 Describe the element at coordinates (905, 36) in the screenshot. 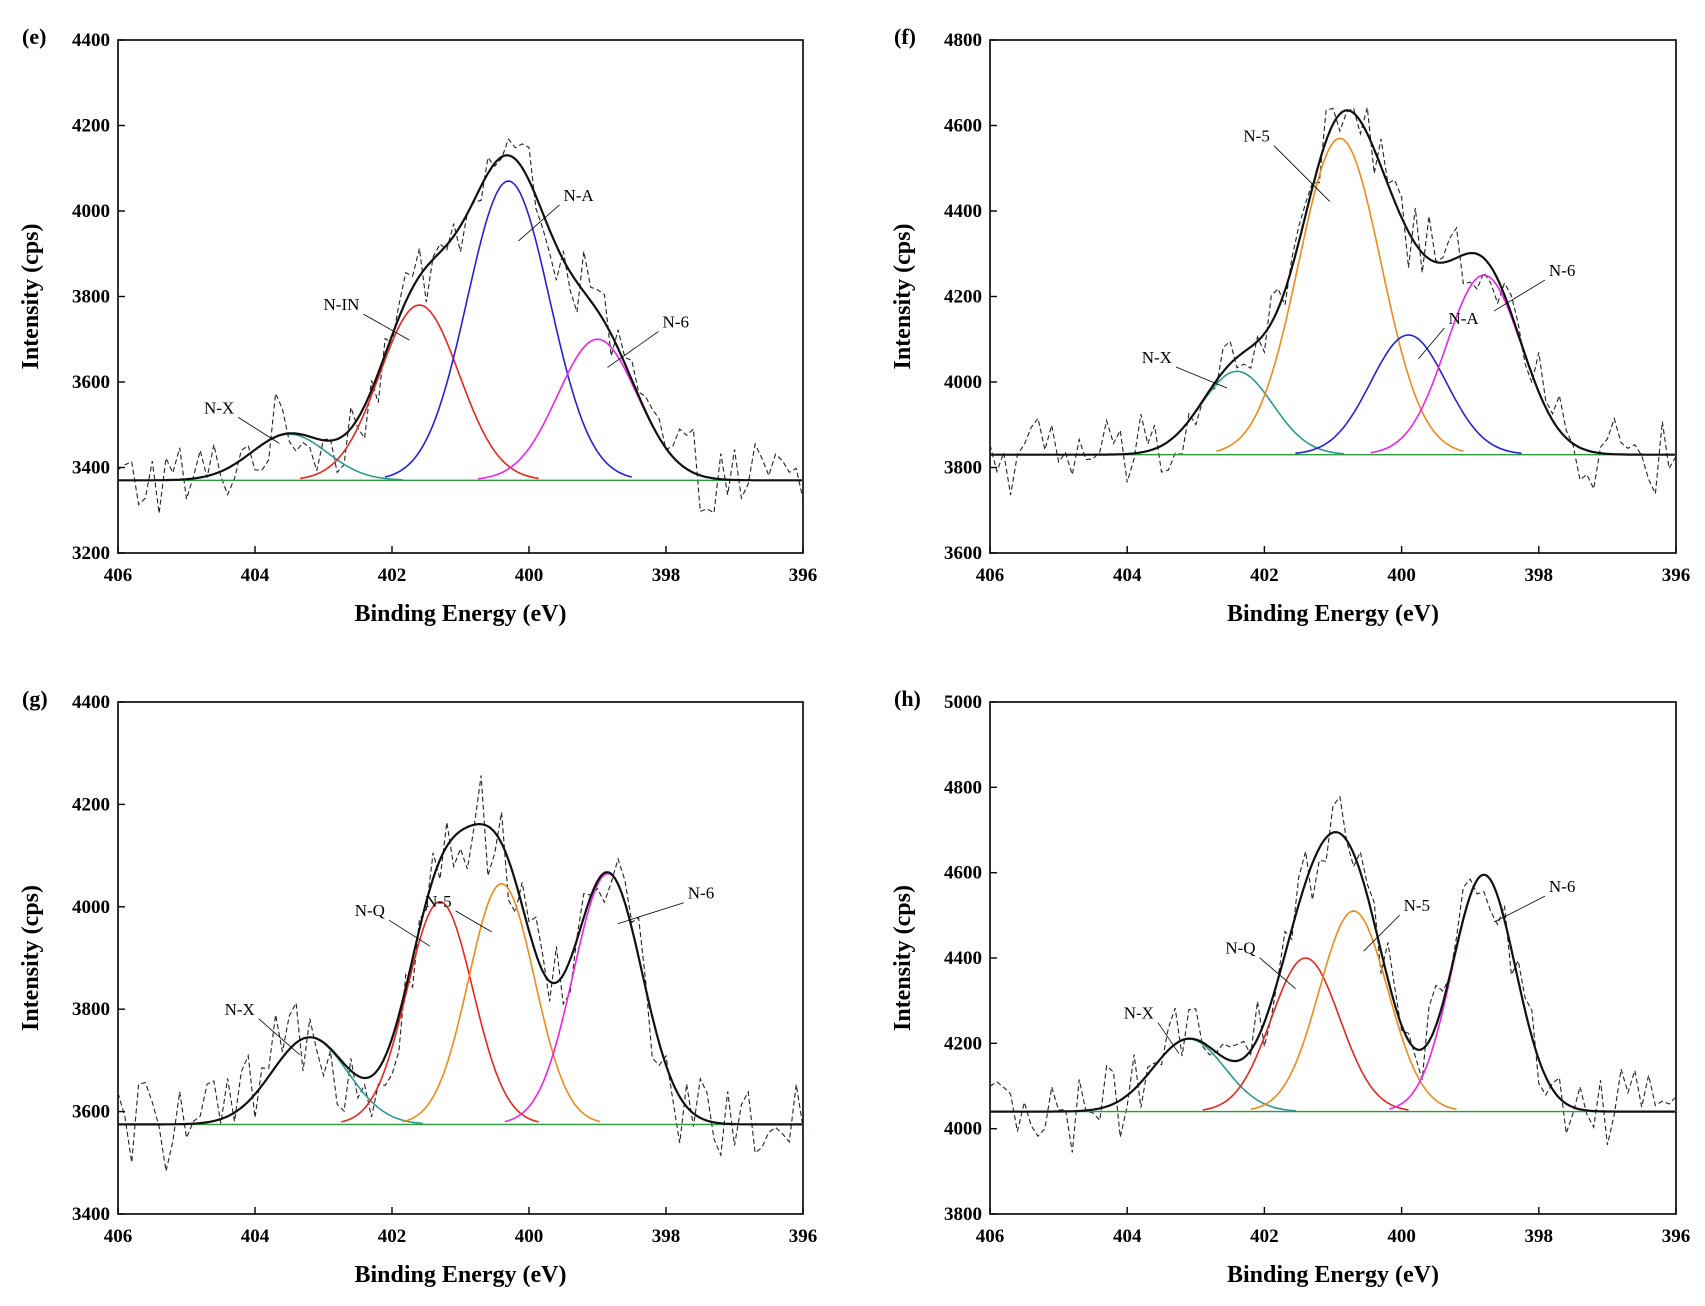

I see `panel-label: (f)` at that location.